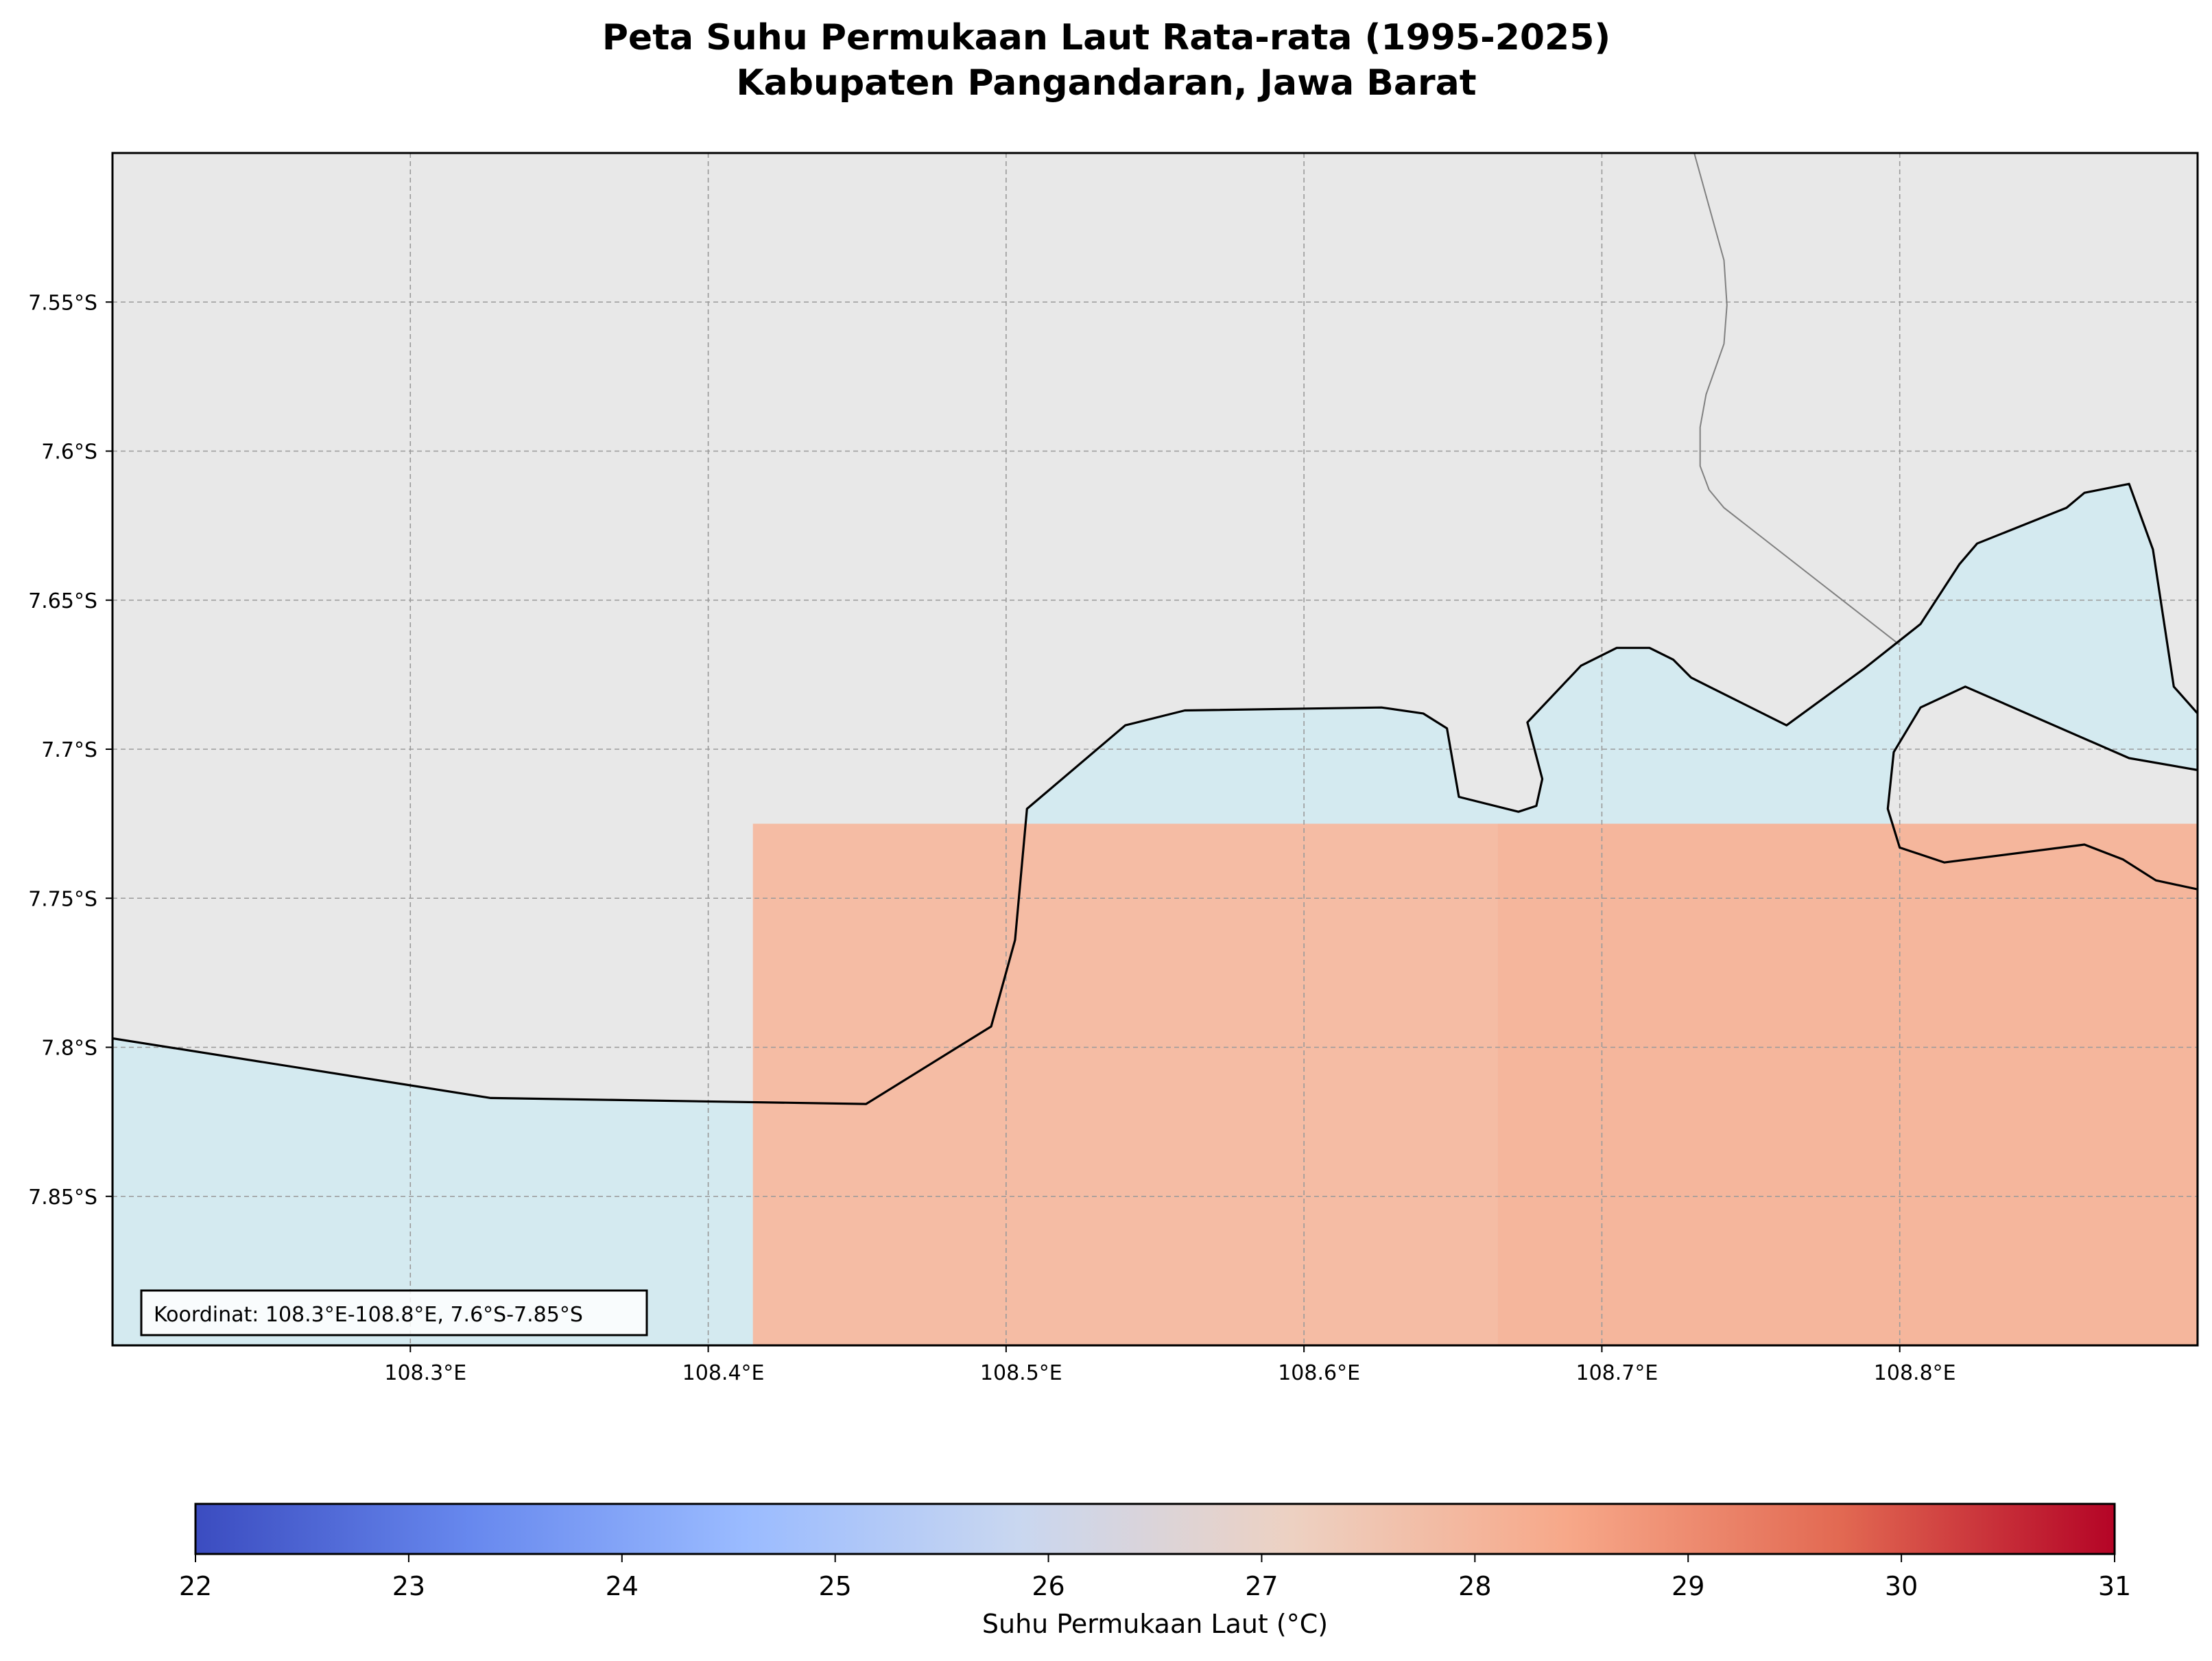 The height and width of the screenshot is (1661, 2212). Describe the element at coordinates (1319, 1373) in the screenshot. I see `x-tick-label-4: 108.6°E` at that location.